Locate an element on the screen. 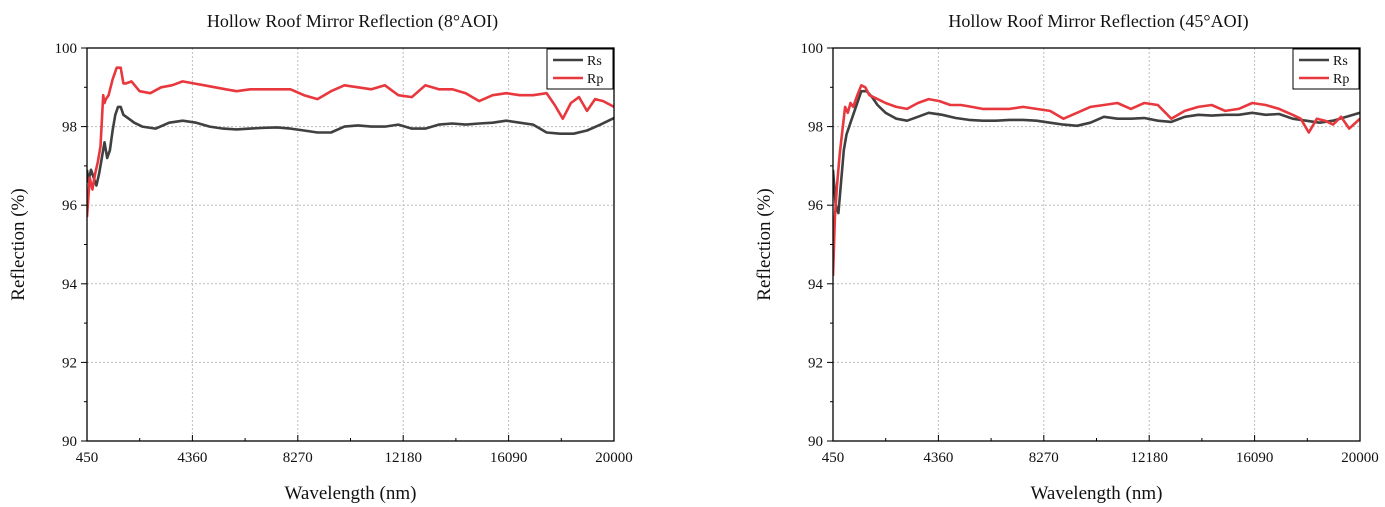  chart-title: Hollow Roof Mirror Reflection (8°AOI) is located at coordinates (352, 21).